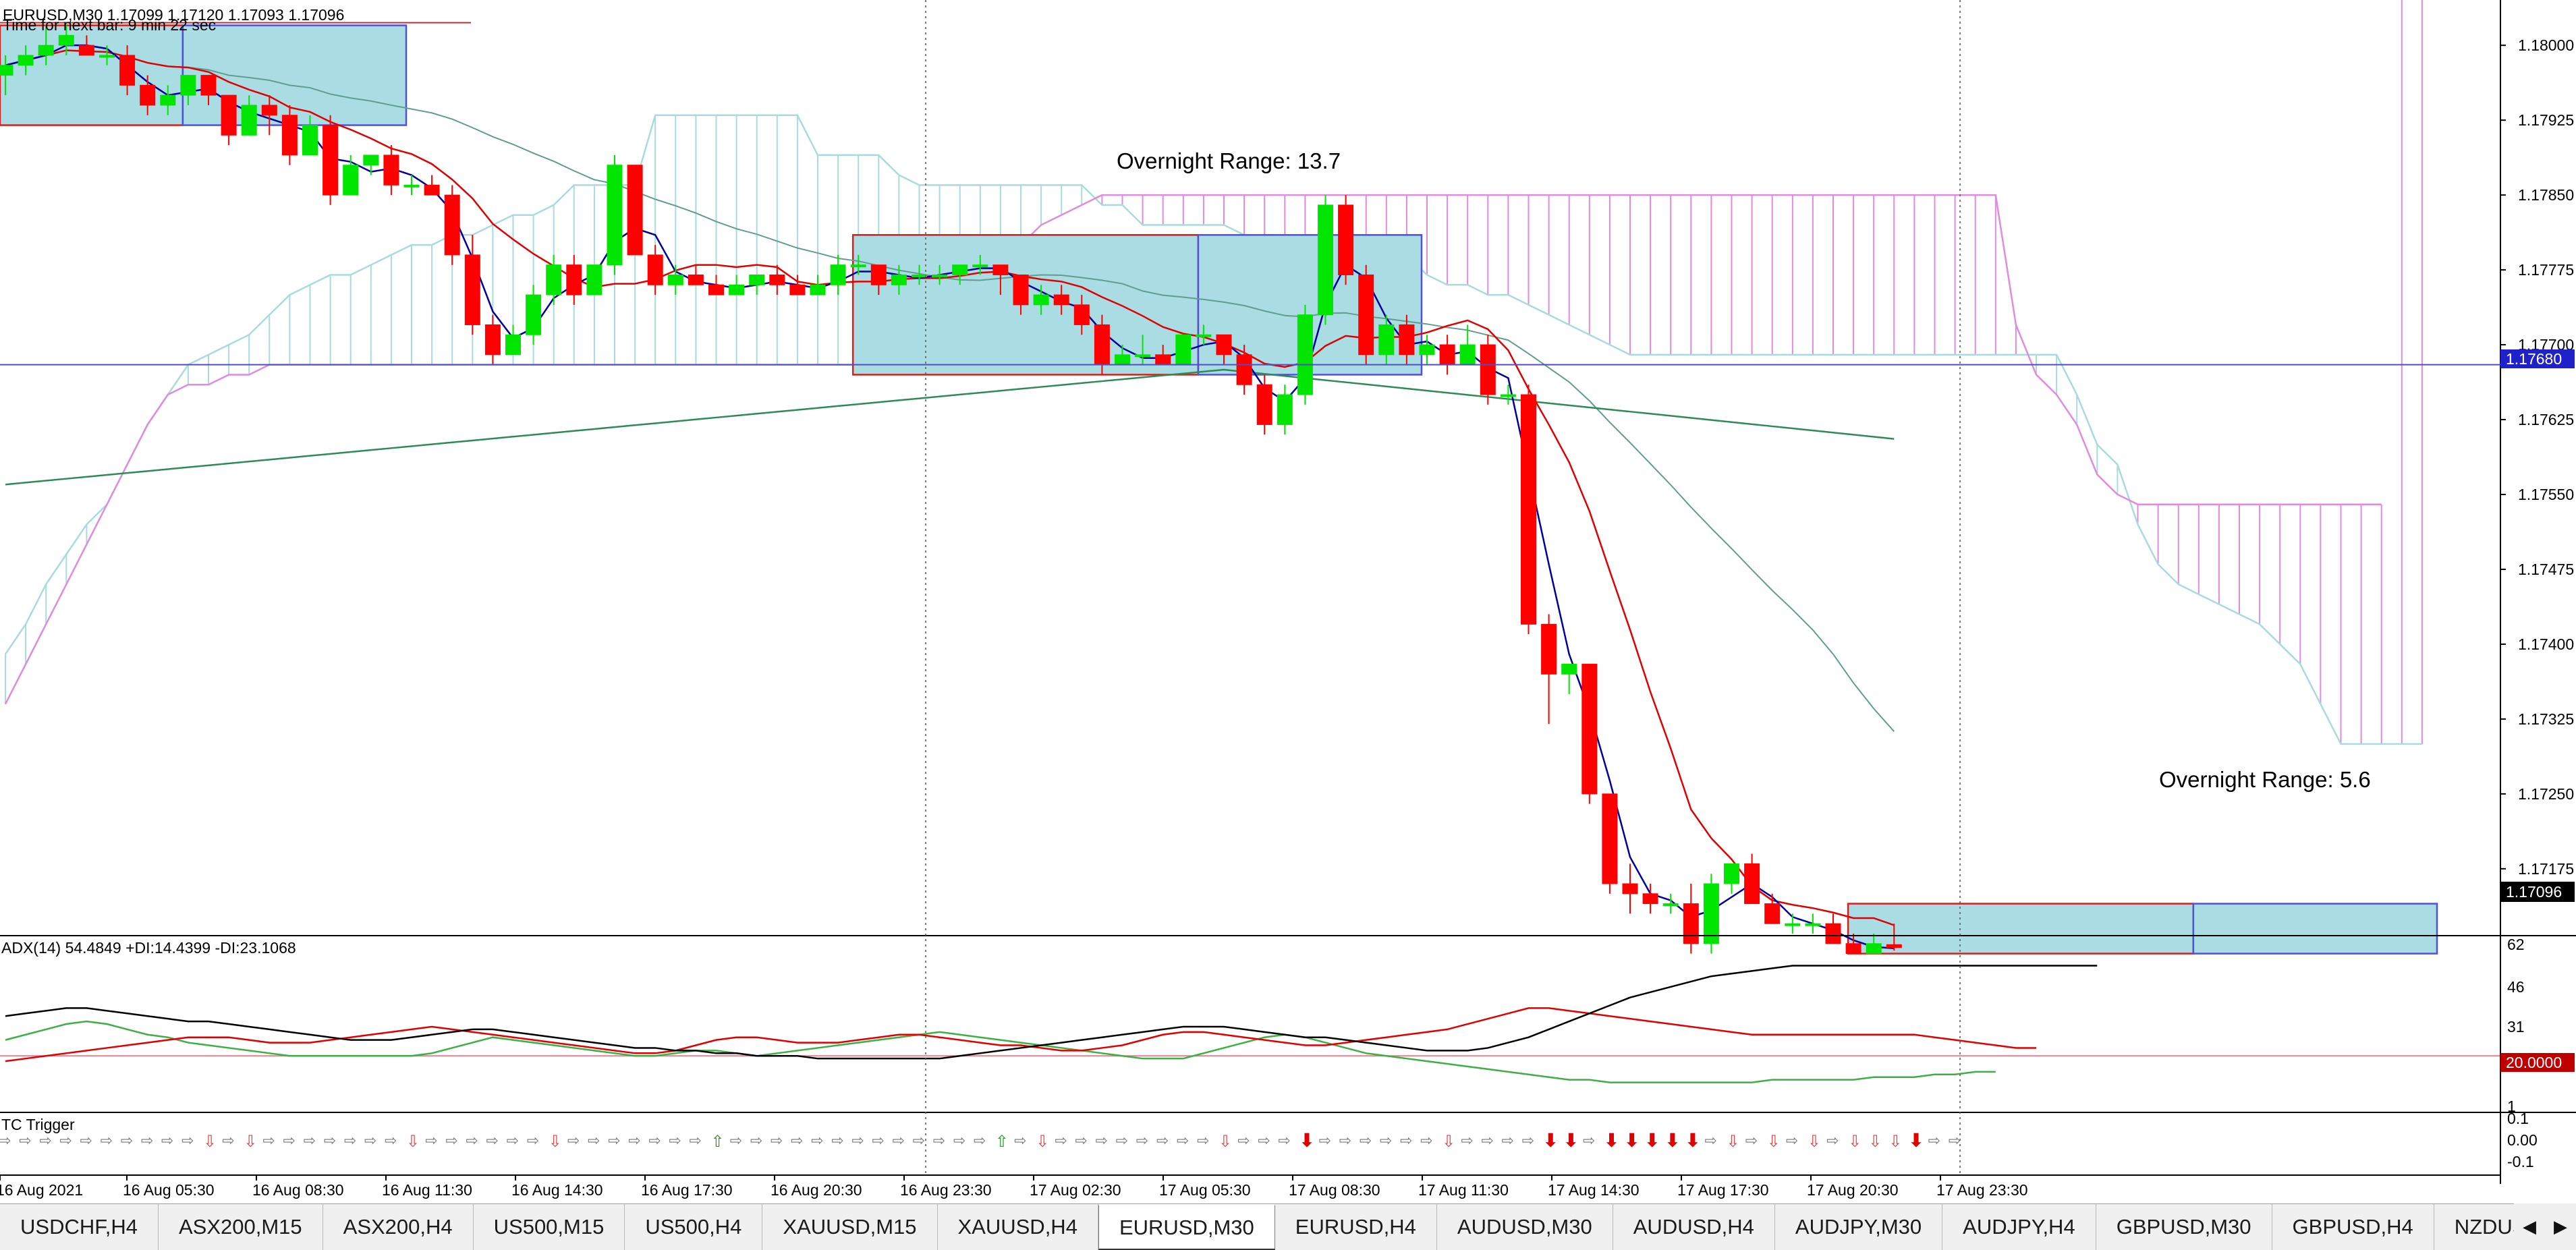 The height and width of the screenshot is (1250, 2576). I want to click on tab-usdchf-h4: USDCHF,H4, so click(79, 1227).